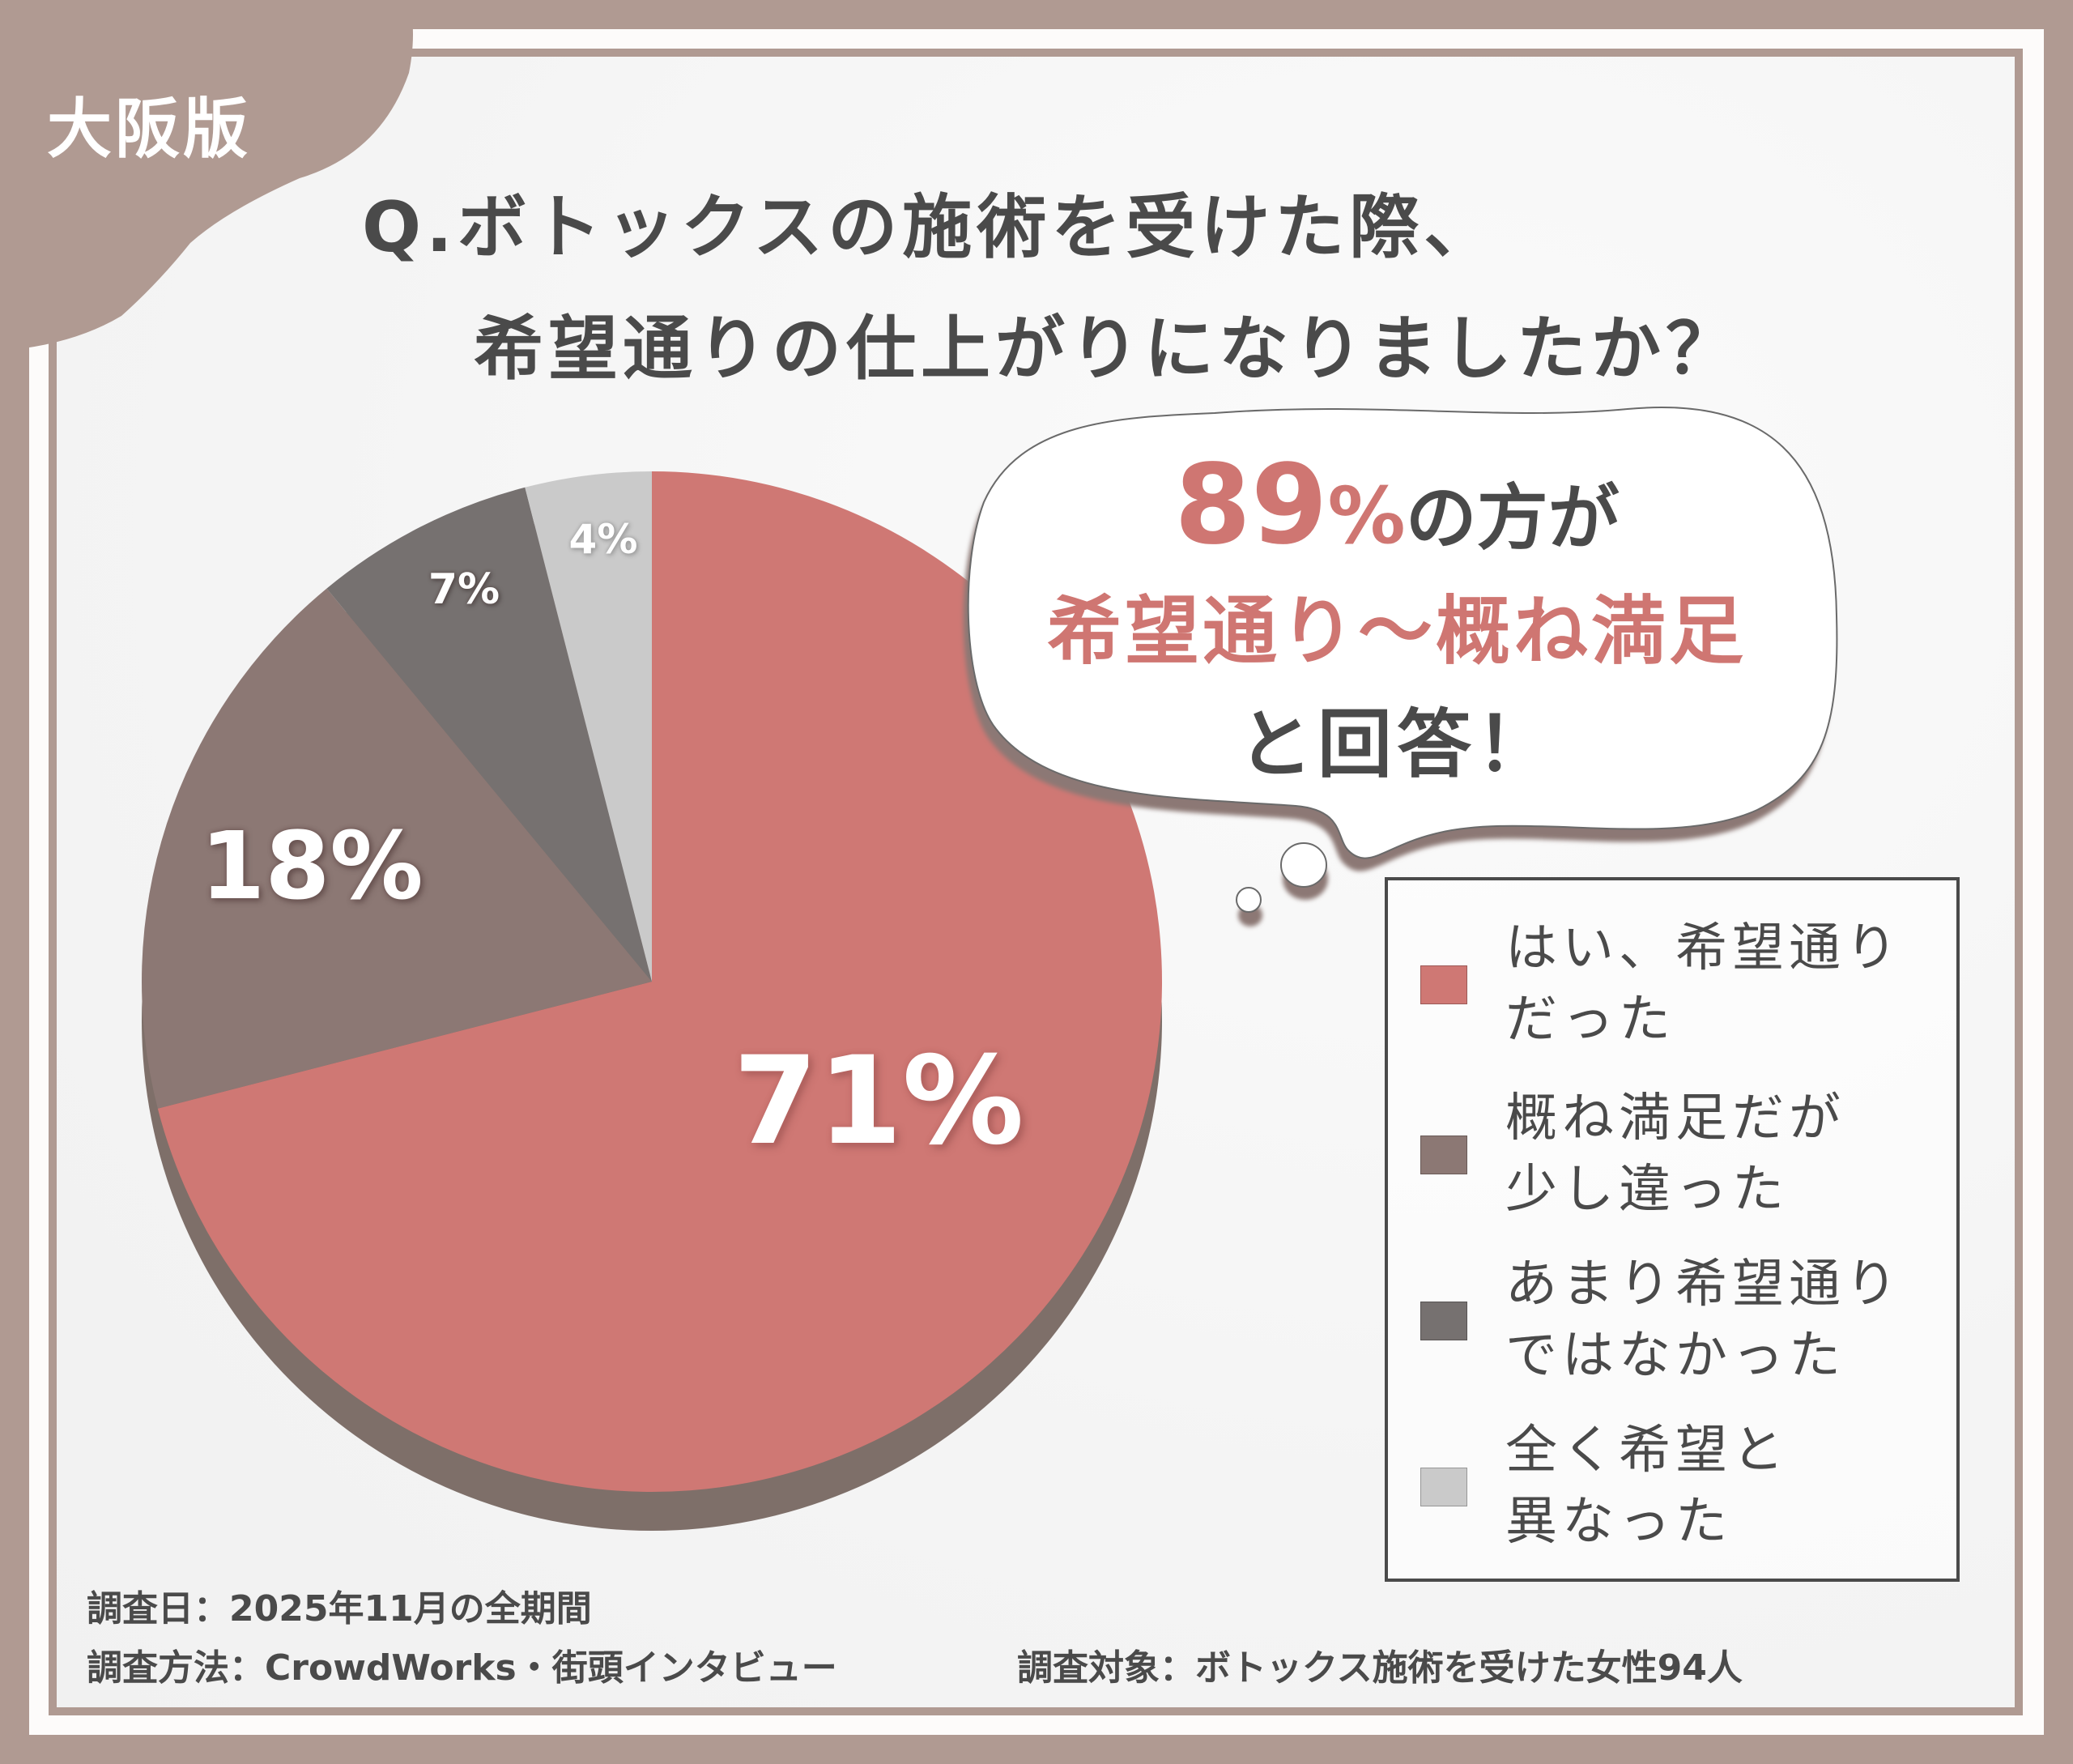 The width and height of the screenshot is (2073, 1764). I want to click on question-title-line1: Q.ボトックスの施術を受けた際、, so click(930, 227).